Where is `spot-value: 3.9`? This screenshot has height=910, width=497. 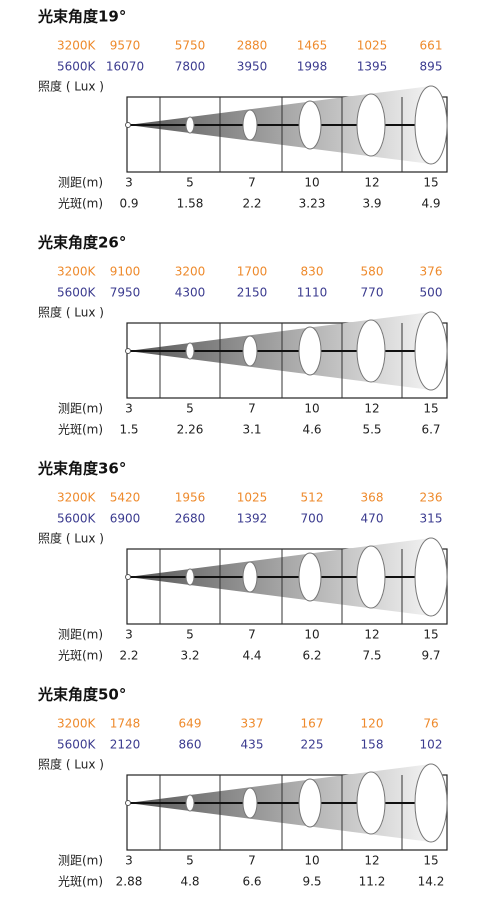
spot-value: 3.9 is located at coordinates (371, 204).